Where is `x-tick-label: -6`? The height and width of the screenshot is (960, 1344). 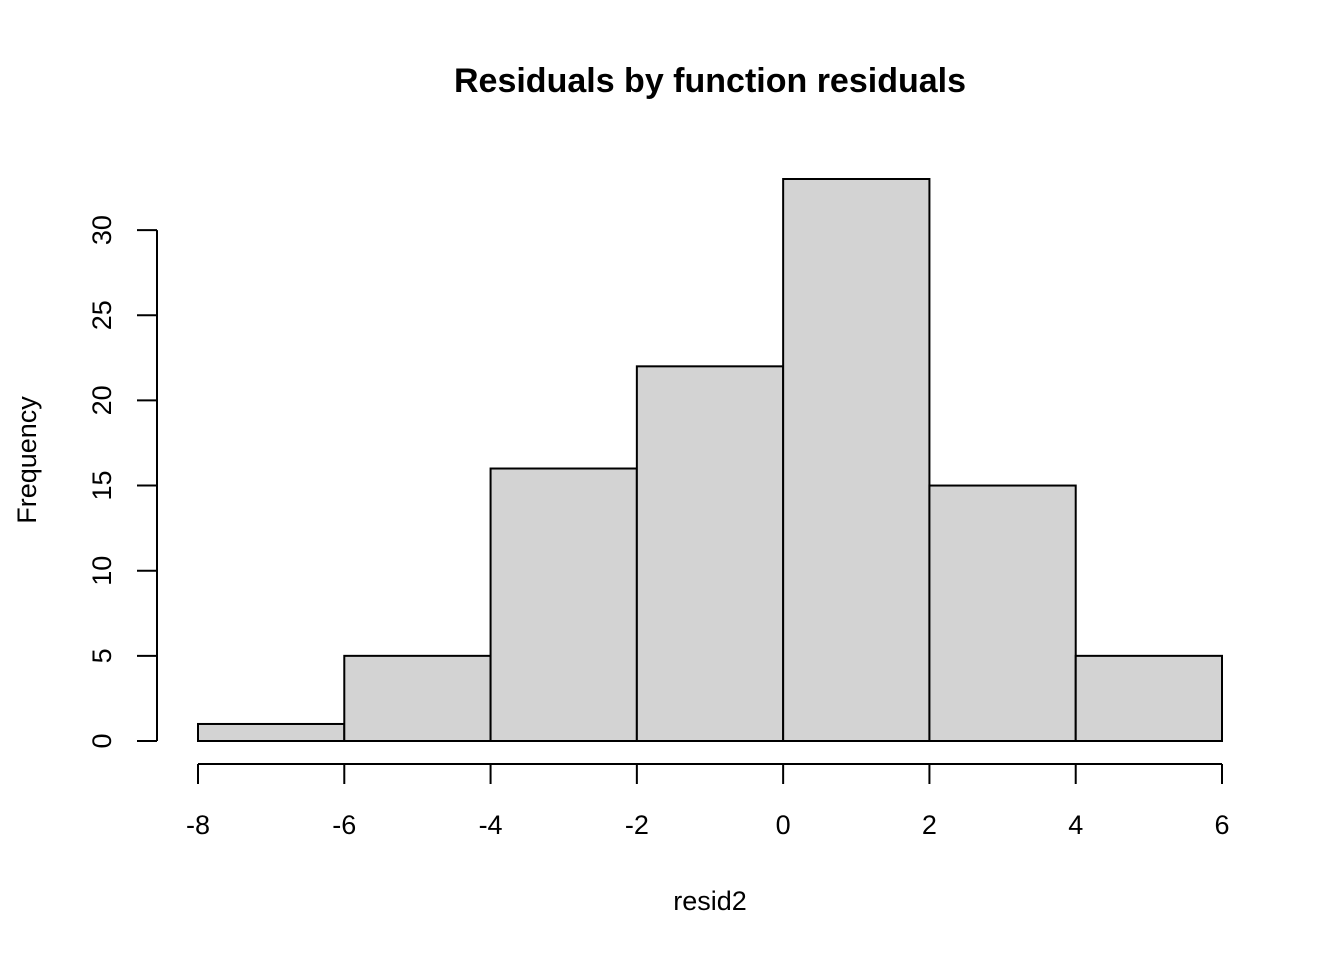
x-tick-label: -6 is located at coordinates (344, 825).